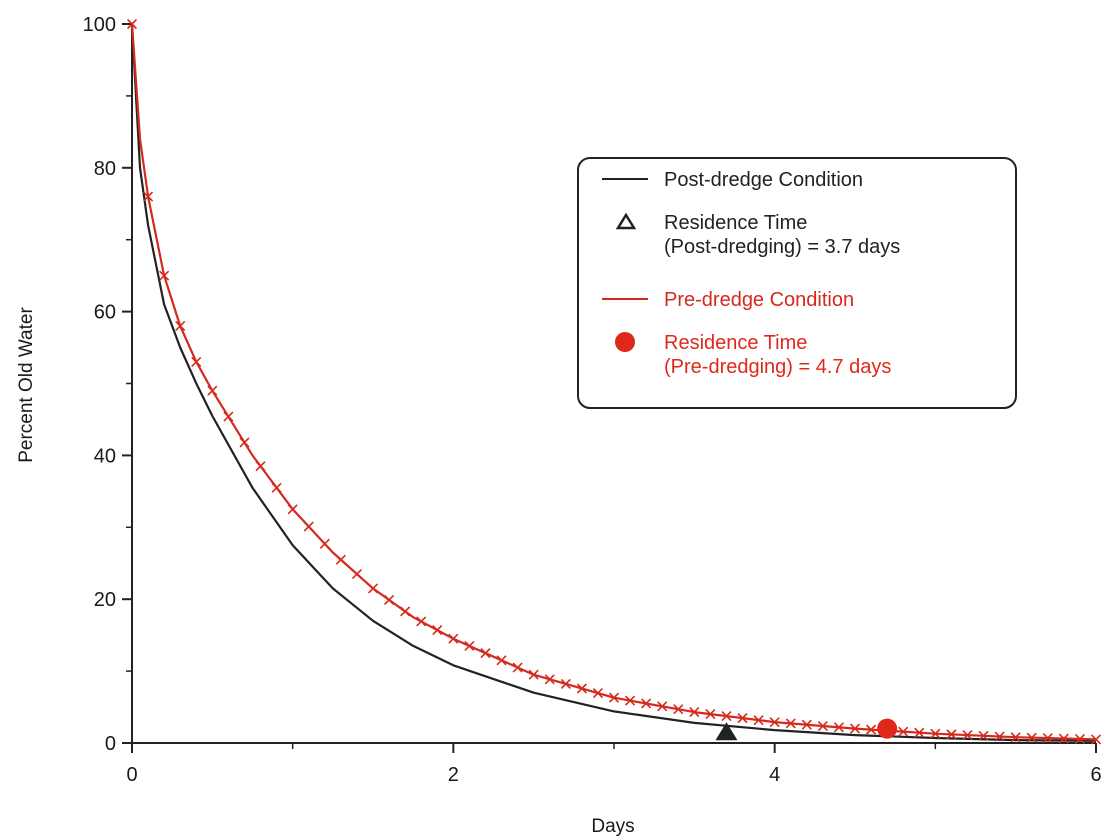 The image size is (1106, 840). What do you see at coordinates (726, 731) in the screenshot?
I see `post-dredging-residence-marker` at bounding box center [726, 731].